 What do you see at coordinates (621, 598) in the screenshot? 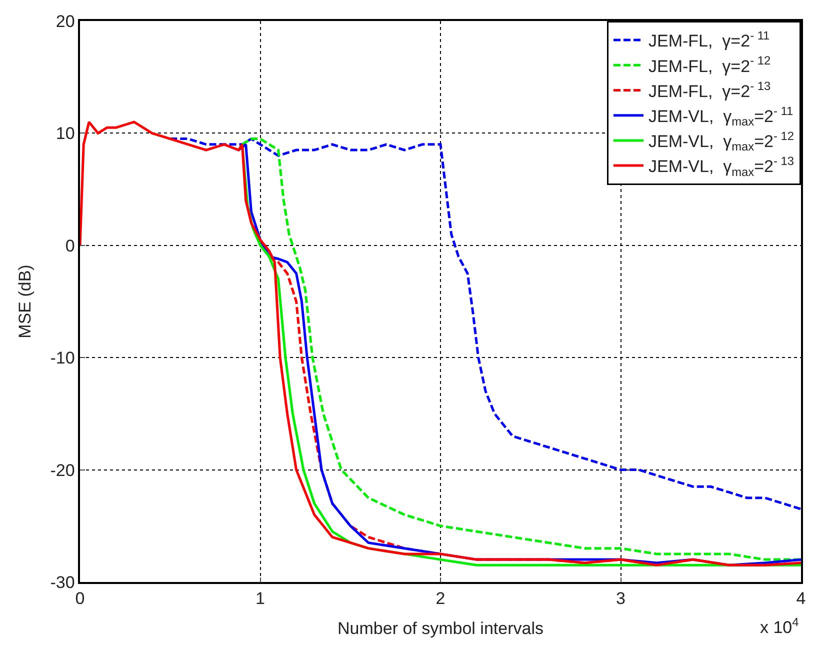
I see `x-tick-label: 3` at bounding box center [621, 598].